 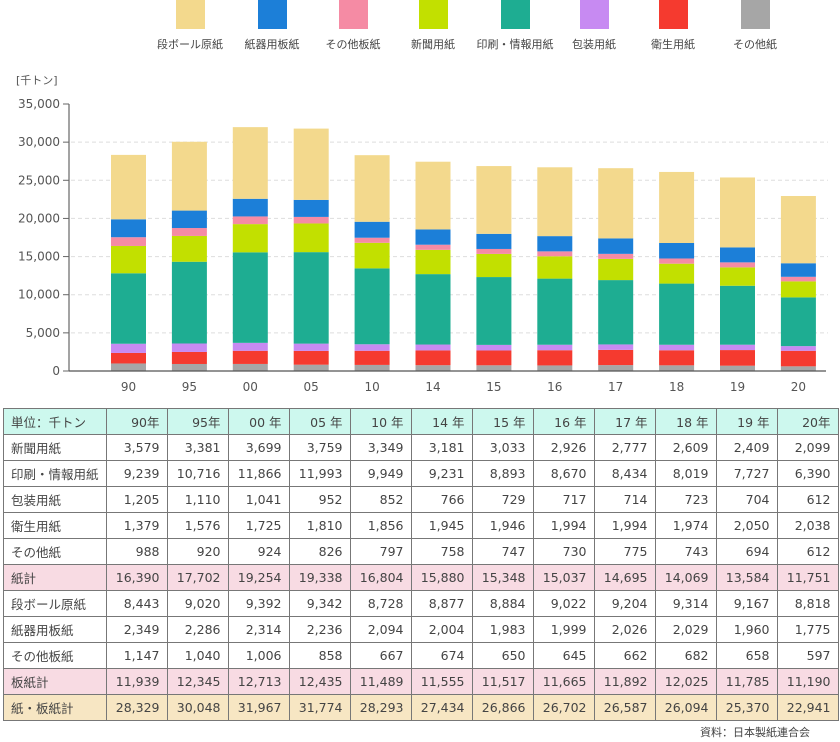 What do you see at coordinates (55, 525) in the screenshot?
I see `row-label: 衛生用紙` at bounding box center [55, 525].